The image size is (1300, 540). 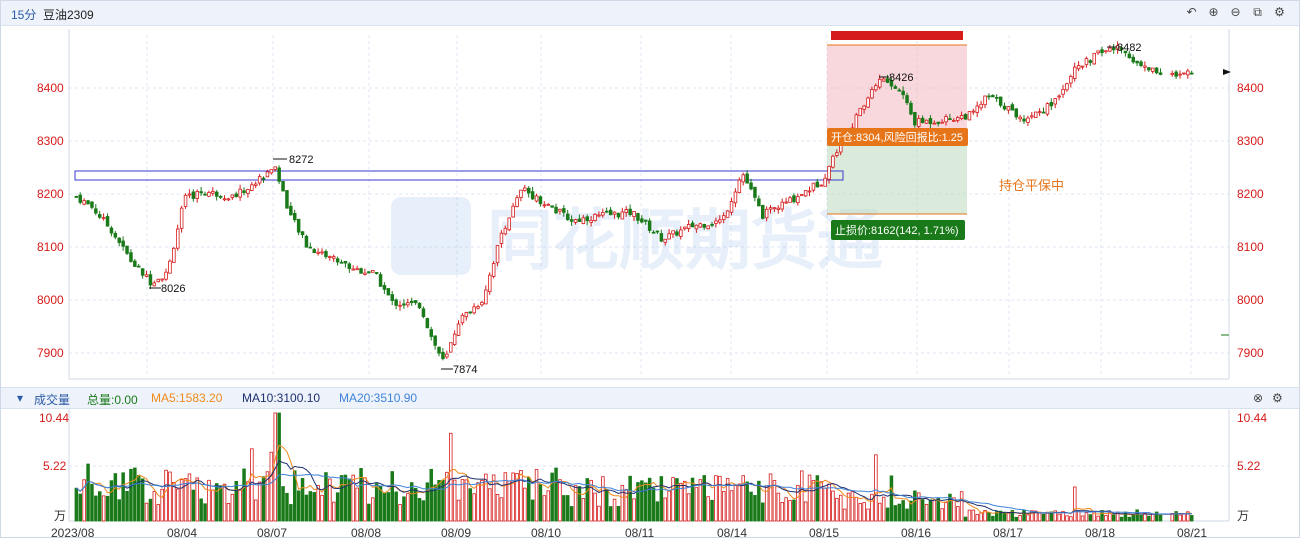 What do you see at coordinates (897, 35) in the screenshot?
I see `target-label` at bounding box center [897, 35].